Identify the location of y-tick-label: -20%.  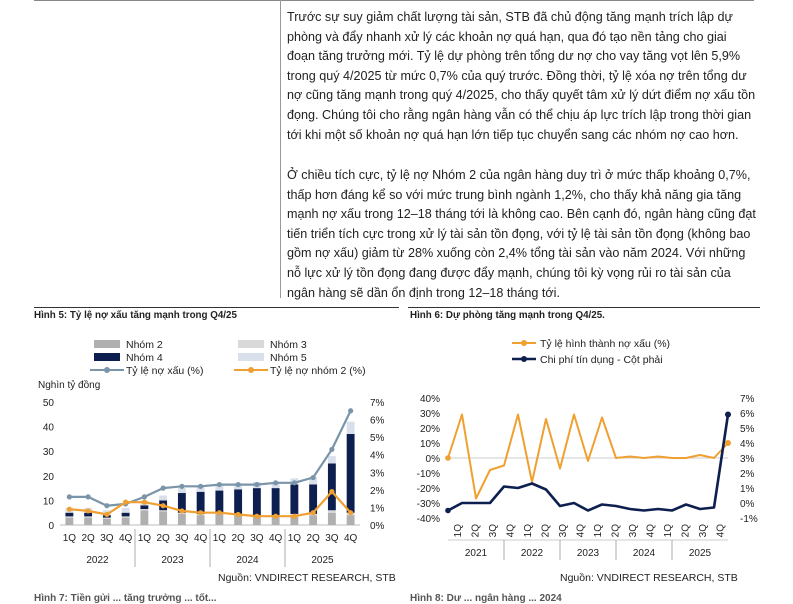
(428, 489).